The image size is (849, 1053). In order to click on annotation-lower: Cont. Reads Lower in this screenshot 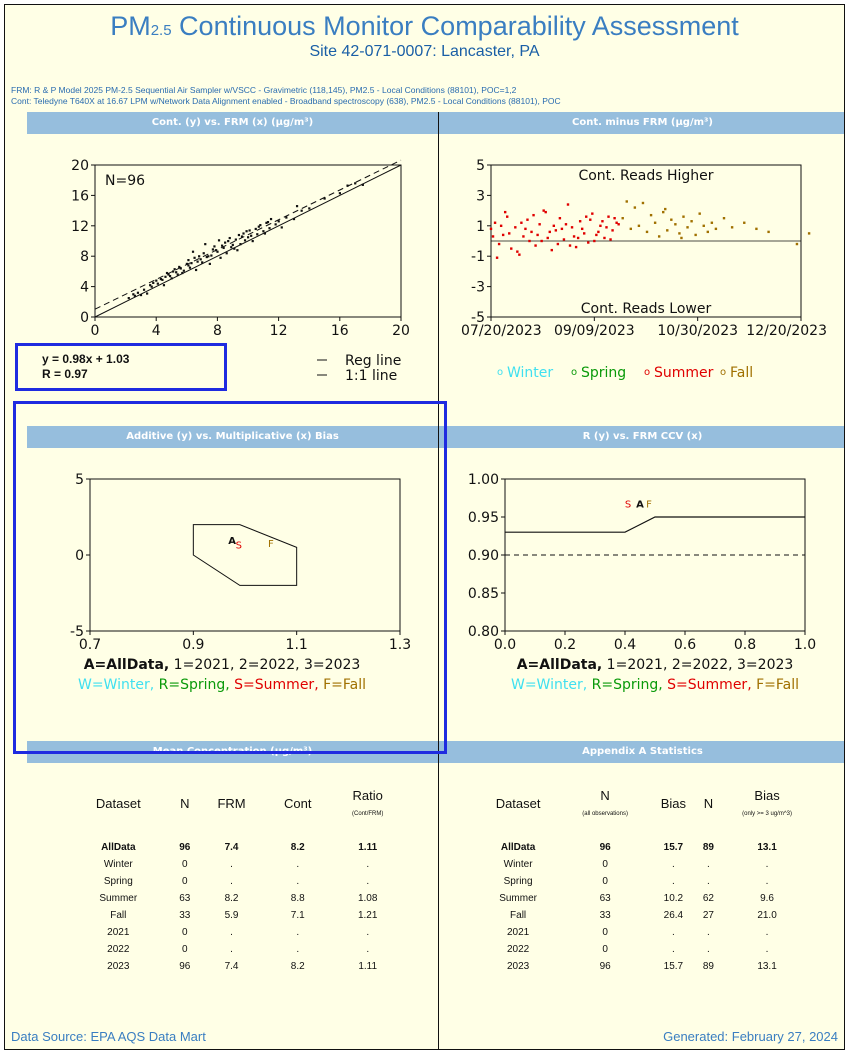, I will do `click(646, 309)`.